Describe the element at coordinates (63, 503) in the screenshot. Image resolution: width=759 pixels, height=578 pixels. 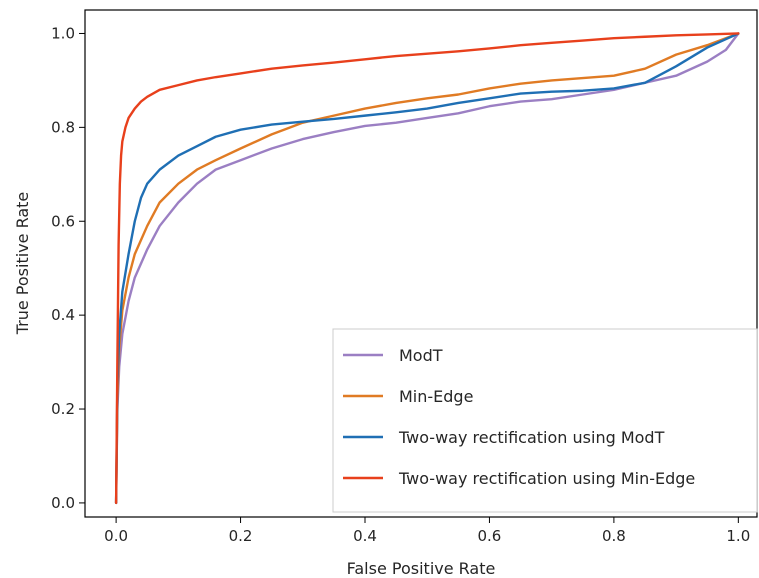
I see `y-tick-label: 0.0` at that location.